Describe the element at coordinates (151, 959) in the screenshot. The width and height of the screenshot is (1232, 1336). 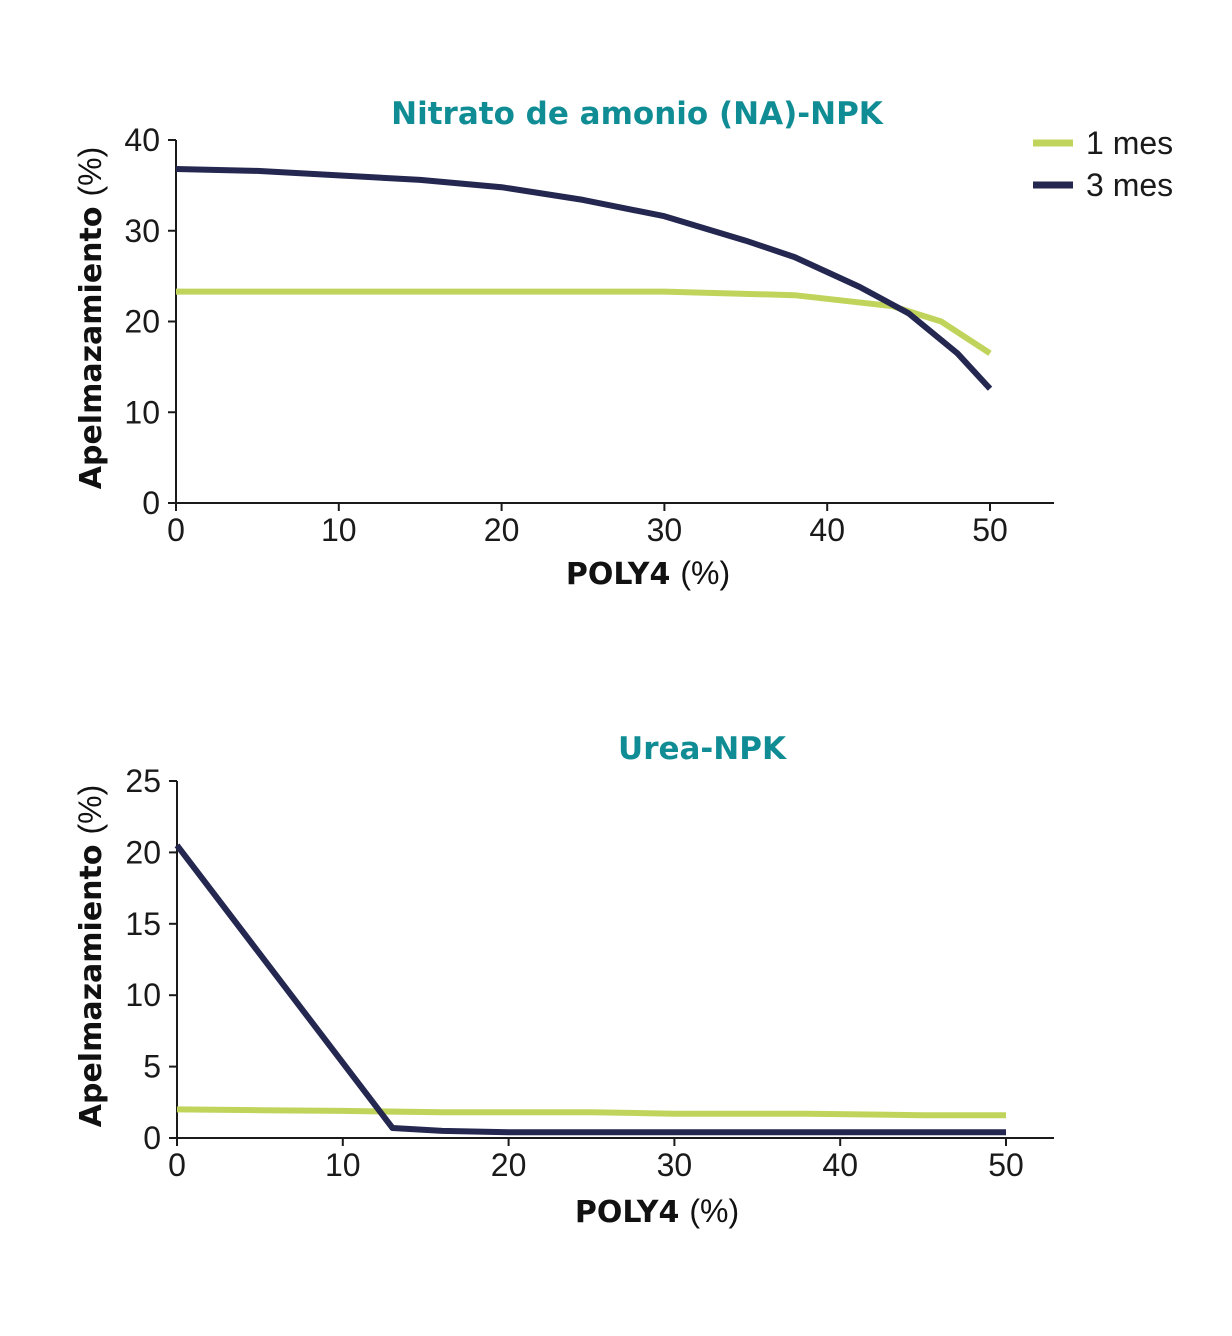
I see `y-tick-labels: 0 5 10 15 20 25` at that location.